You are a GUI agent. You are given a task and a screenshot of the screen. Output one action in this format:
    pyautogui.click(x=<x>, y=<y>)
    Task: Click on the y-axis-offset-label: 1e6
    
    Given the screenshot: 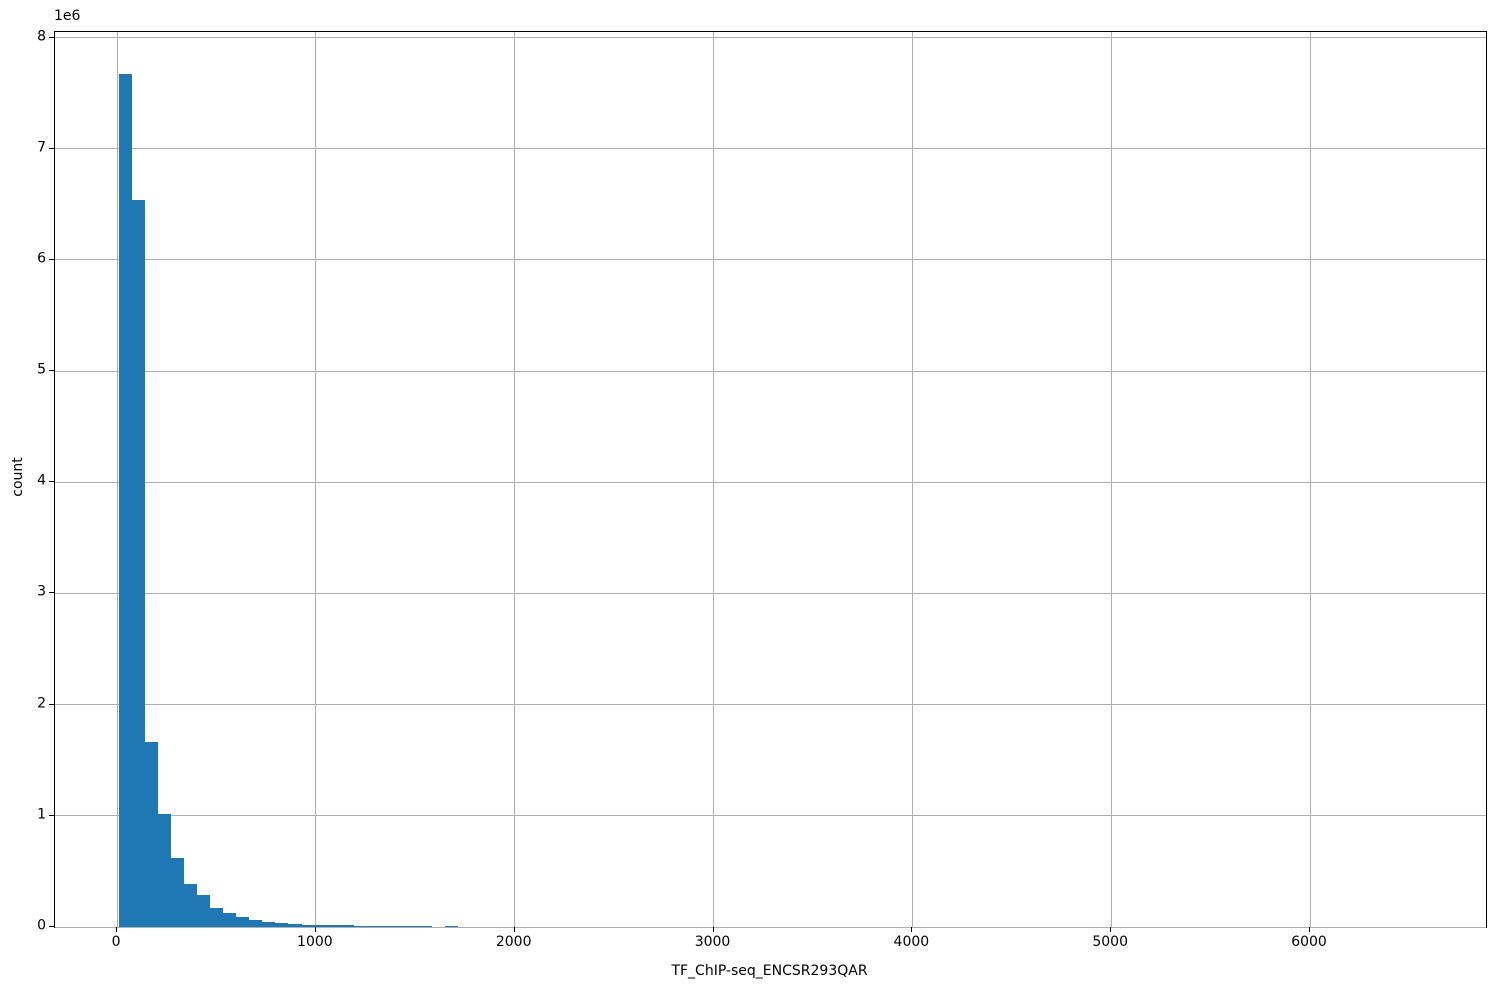 What is the action you would take?
    pyautogui.click(x=67, y=16)
    